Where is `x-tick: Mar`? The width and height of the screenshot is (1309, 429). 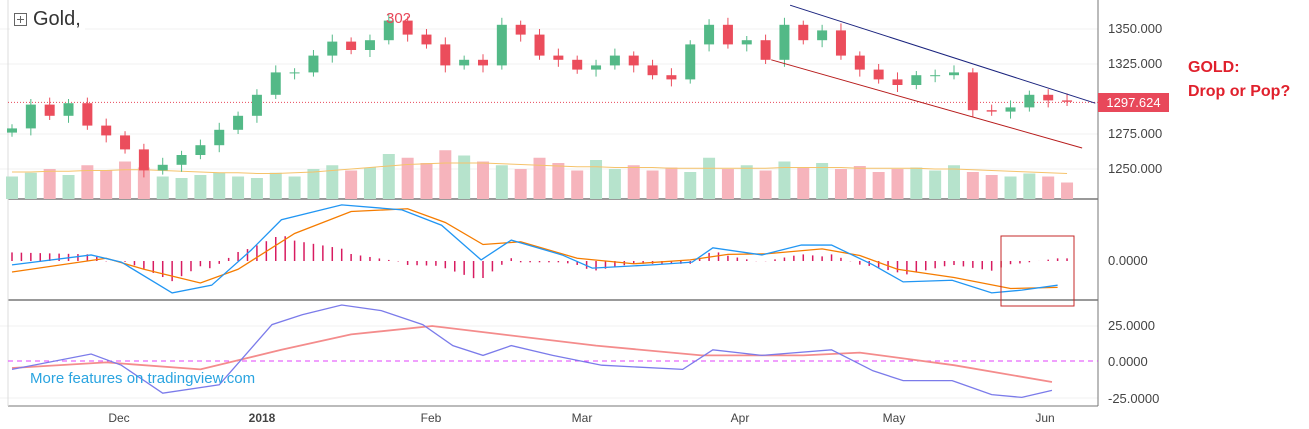
x-tick: Mar is located at coordinates (582, 418).